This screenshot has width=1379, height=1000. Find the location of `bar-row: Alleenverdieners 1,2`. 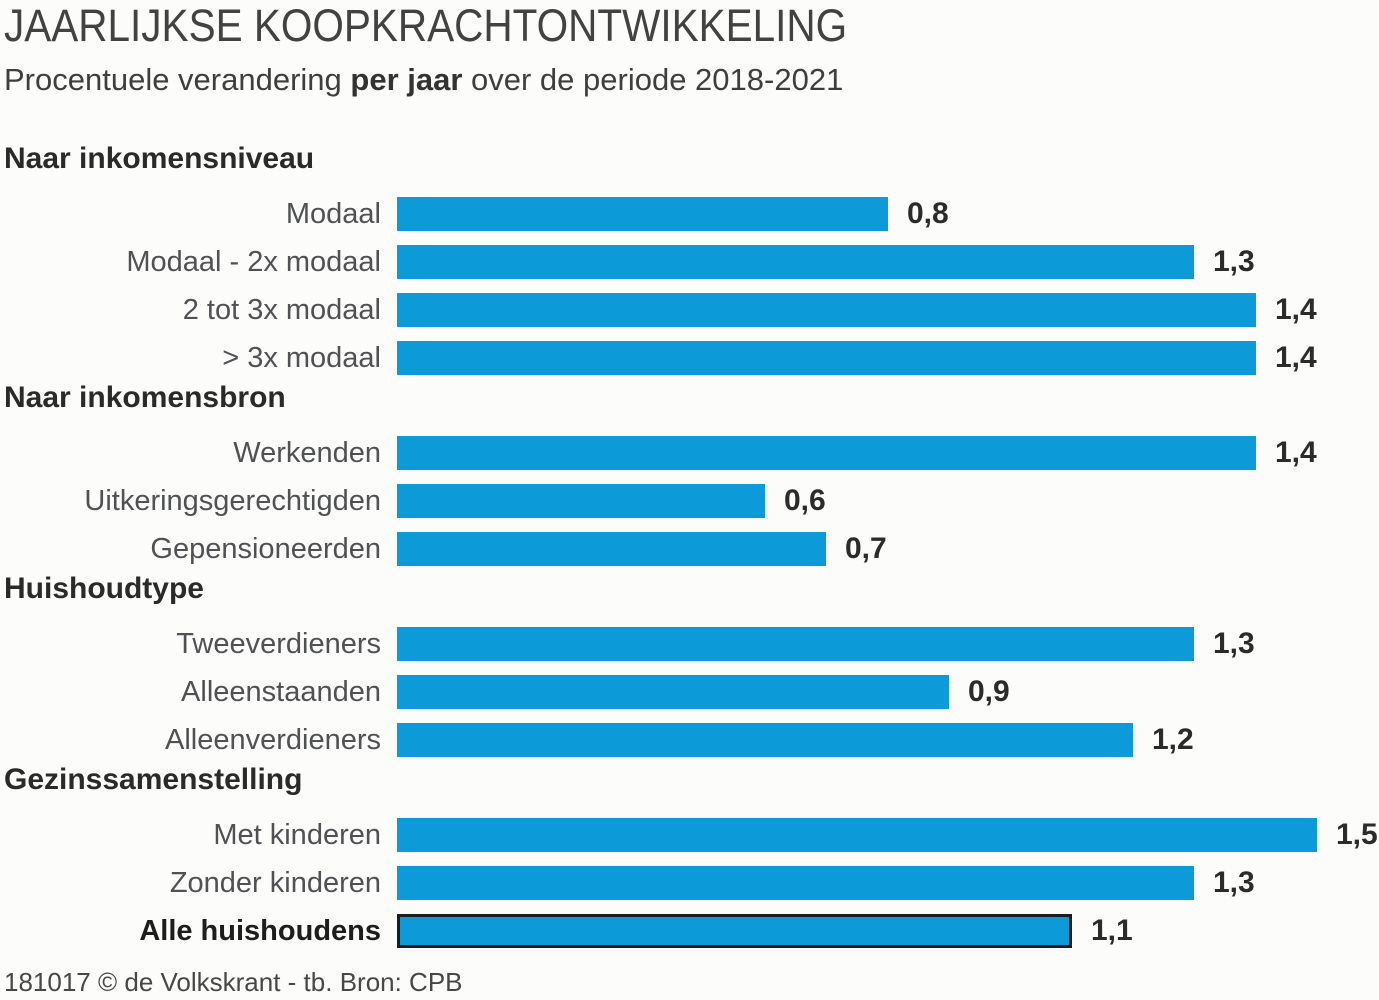

bar-row: Alleenverdieners 1,2 is located at coordinates (691, 740).